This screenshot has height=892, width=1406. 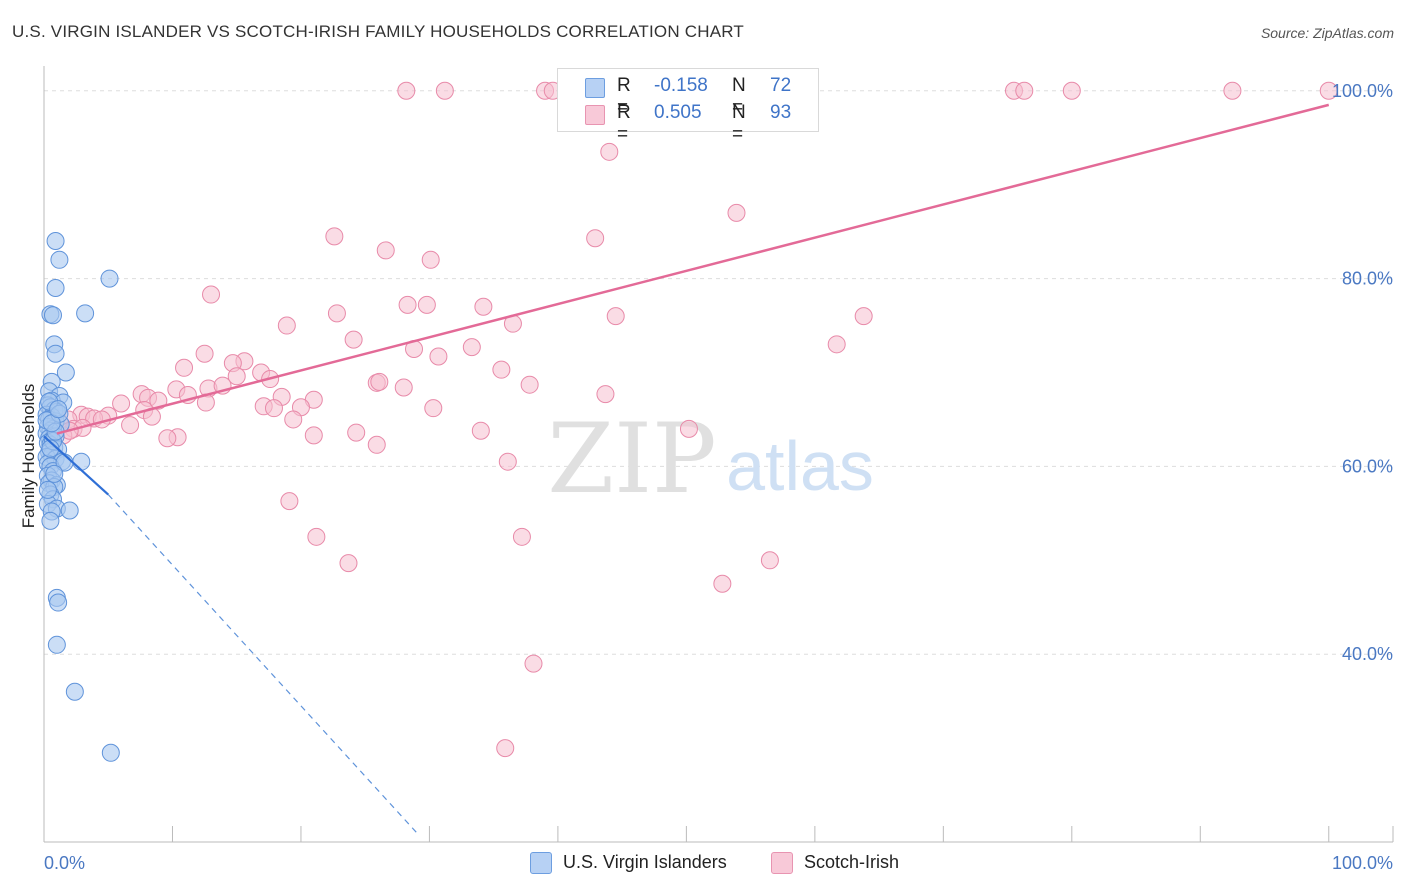 What do you see at coordinates (739, 123) in the screenshot?
I see `legend-n-label: N =` at bounding box center [739, 123].